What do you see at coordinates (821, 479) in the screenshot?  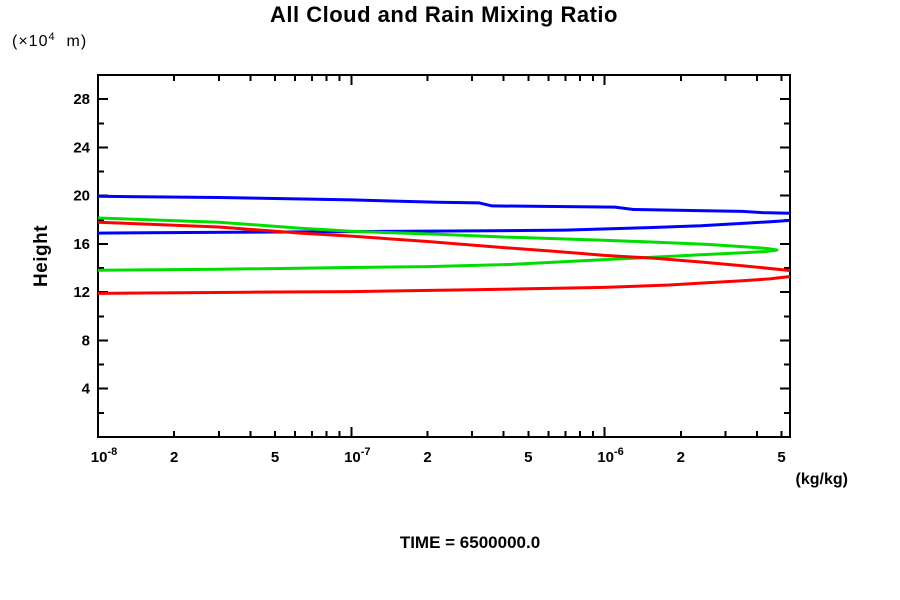 I see `x-axis-units-label: (kg/kg)` at bounding box center [821, 479].